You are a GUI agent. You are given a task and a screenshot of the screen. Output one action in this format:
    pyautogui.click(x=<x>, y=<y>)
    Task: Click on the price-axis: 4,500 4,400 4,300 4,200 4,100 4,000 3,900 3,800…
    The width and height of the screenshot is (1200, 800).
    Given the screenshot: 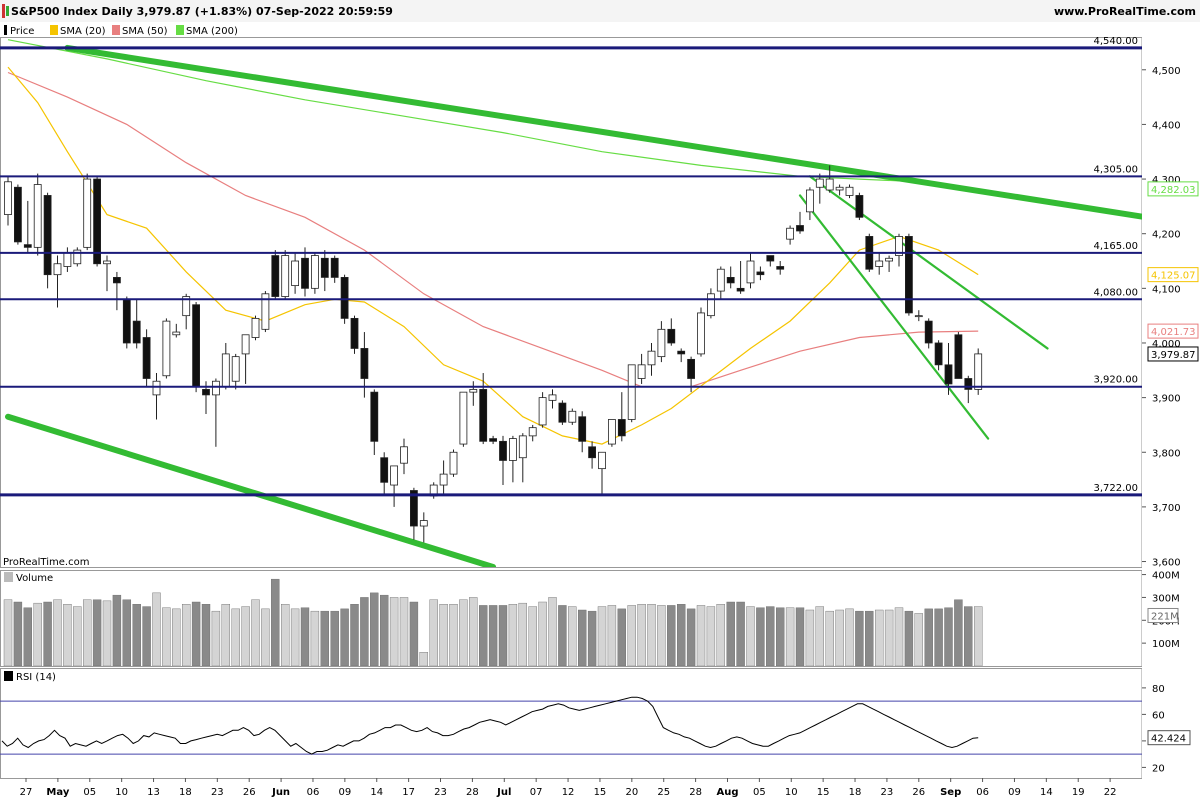 What is the action you would take?
    pyautogui.click(x=1171, y=411)
    